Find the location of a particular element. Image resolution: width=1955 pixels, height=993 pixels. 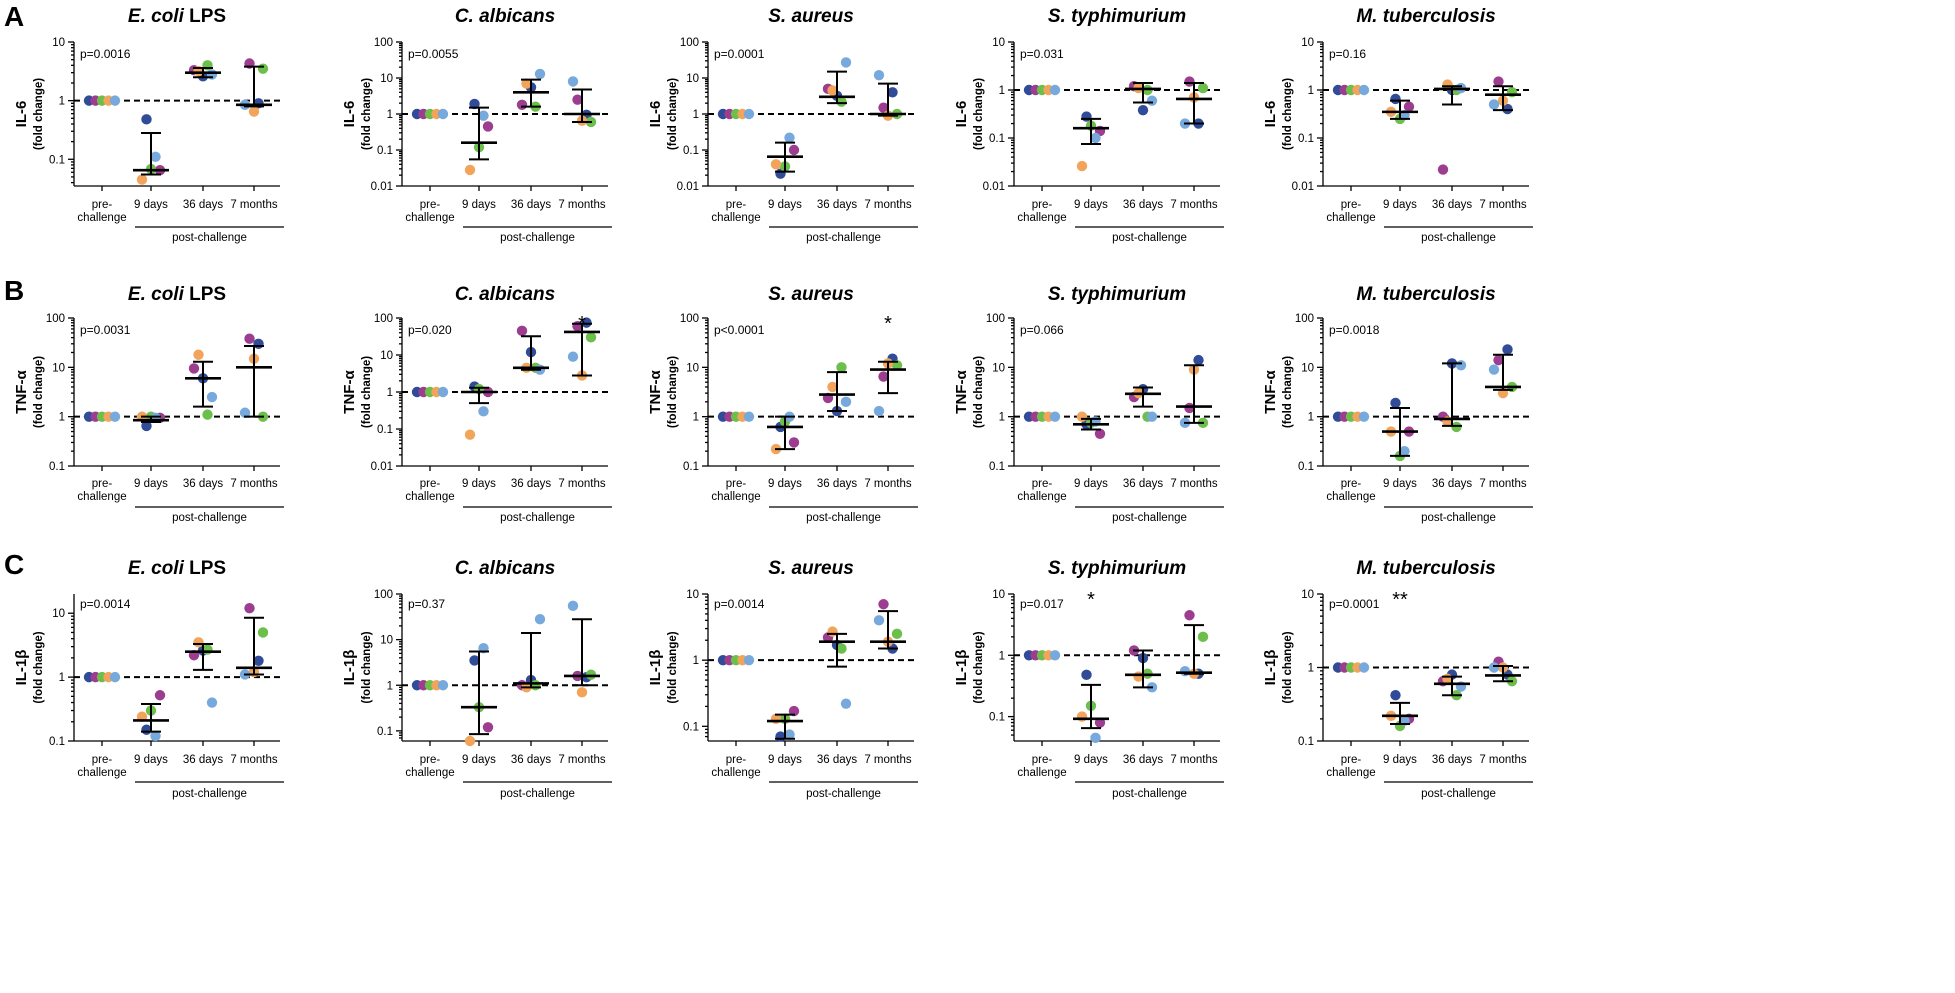

p-value: p=0.0016 is located at coordinates (105, 54).